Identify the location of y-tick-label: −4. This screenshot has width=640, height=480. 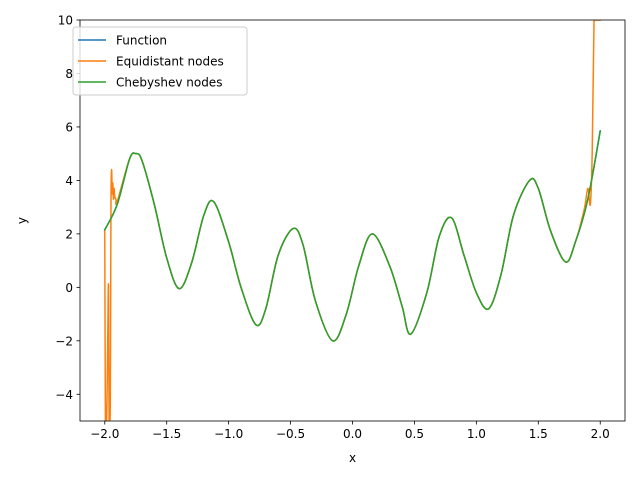
(64, 395).